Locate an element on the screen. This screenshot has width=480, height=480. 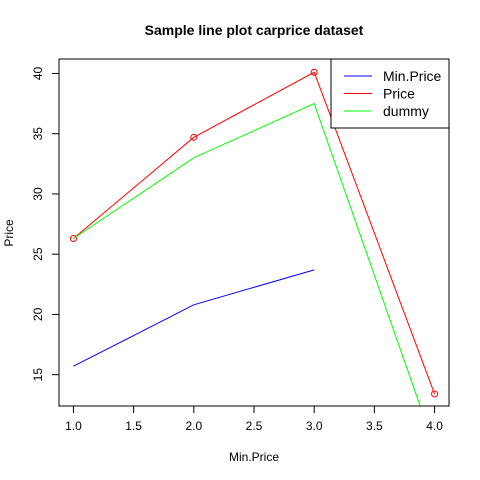
y-tick-label: 40 is located at coordinates (38, 73).